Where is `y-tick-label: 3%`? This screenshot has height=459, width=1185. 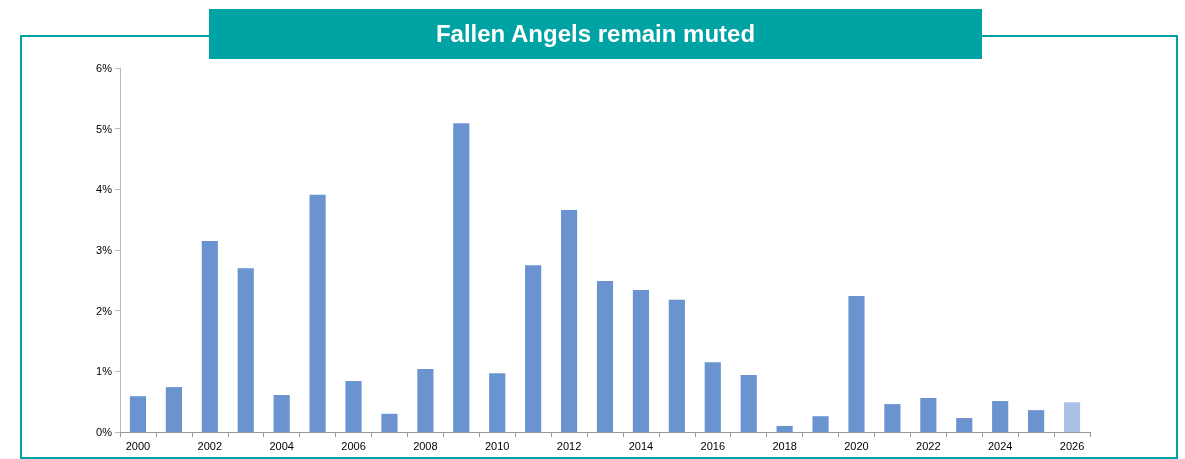 y-tick-label: 3% is located at coordinates (104, 250).